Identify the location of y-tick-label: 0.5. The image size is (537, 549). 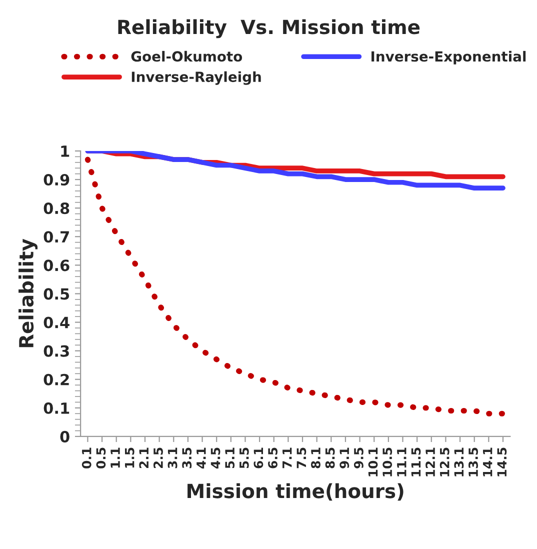
(57, 294).